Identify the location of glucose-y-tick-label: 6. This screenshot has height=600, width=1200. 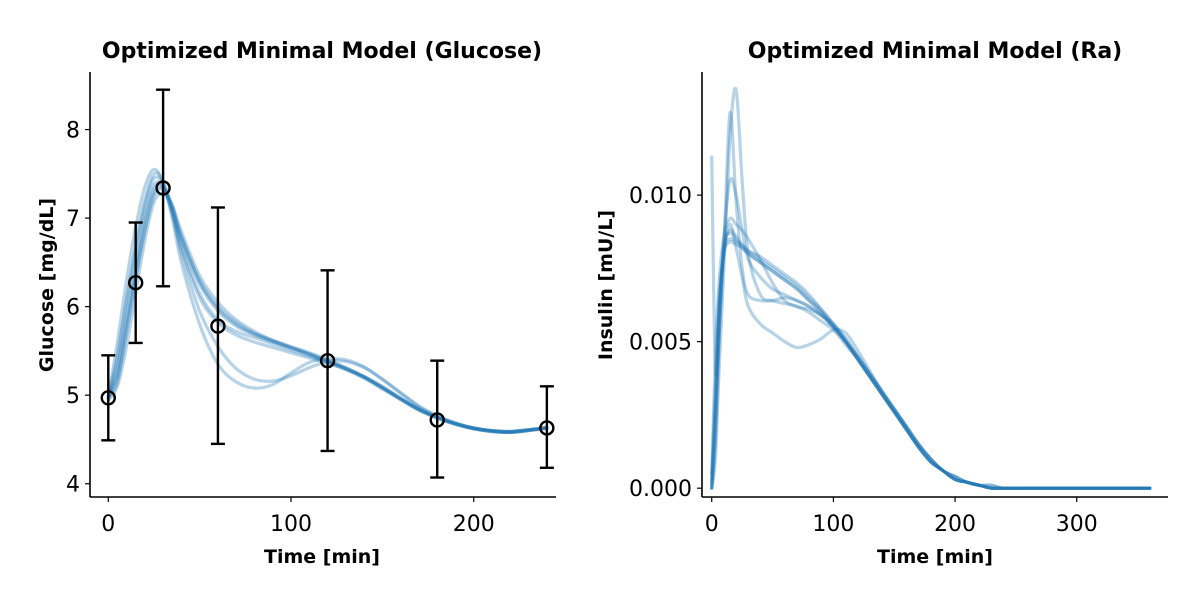
(73, 308).